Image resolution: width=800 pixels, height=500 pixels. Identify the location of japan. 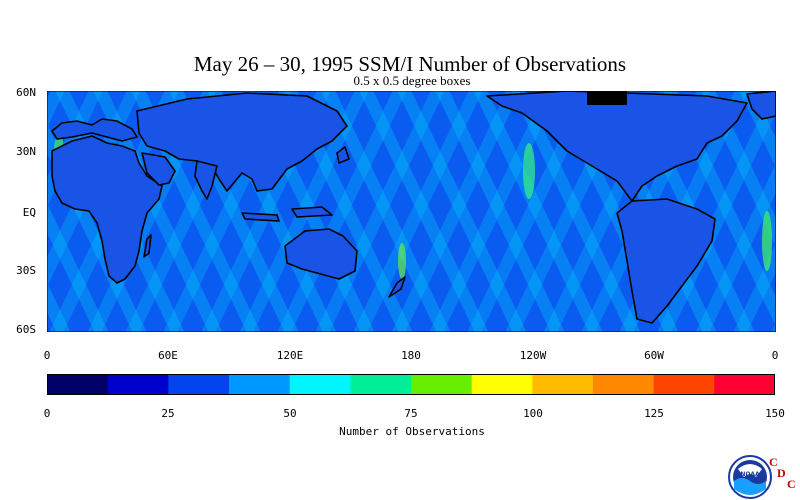
(343, 155).